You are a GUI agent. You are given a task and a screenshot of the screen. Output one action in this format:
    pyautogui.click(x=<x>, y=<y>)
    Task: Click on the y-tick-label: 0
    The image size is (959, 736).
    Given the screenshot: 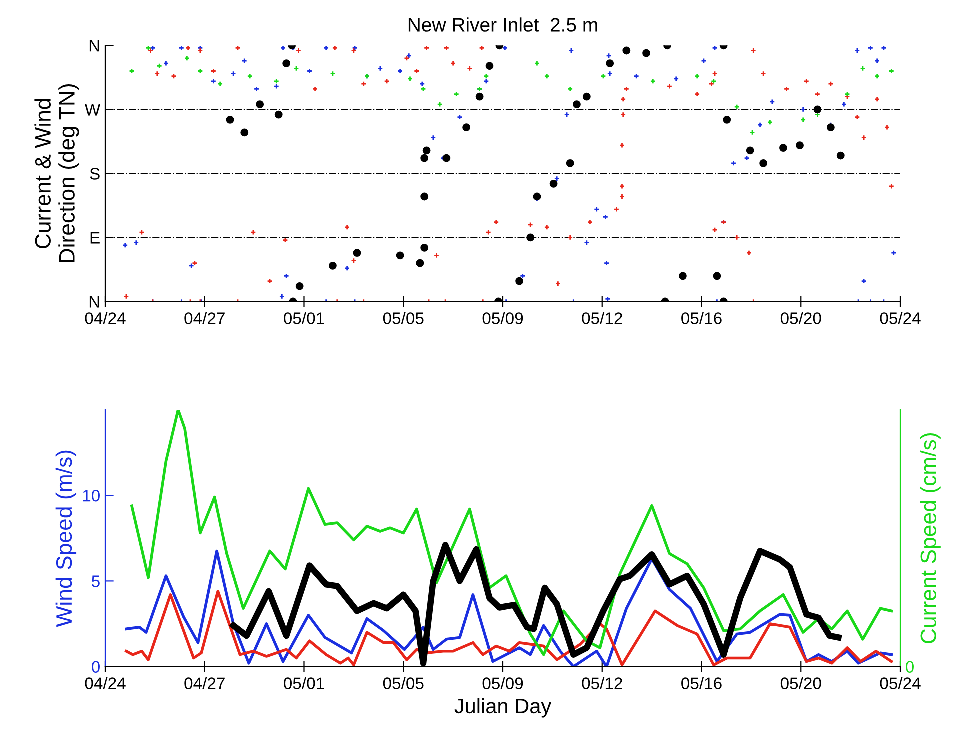 What is the action you would take?
    pyautogui.click(x=96, y=667)
    